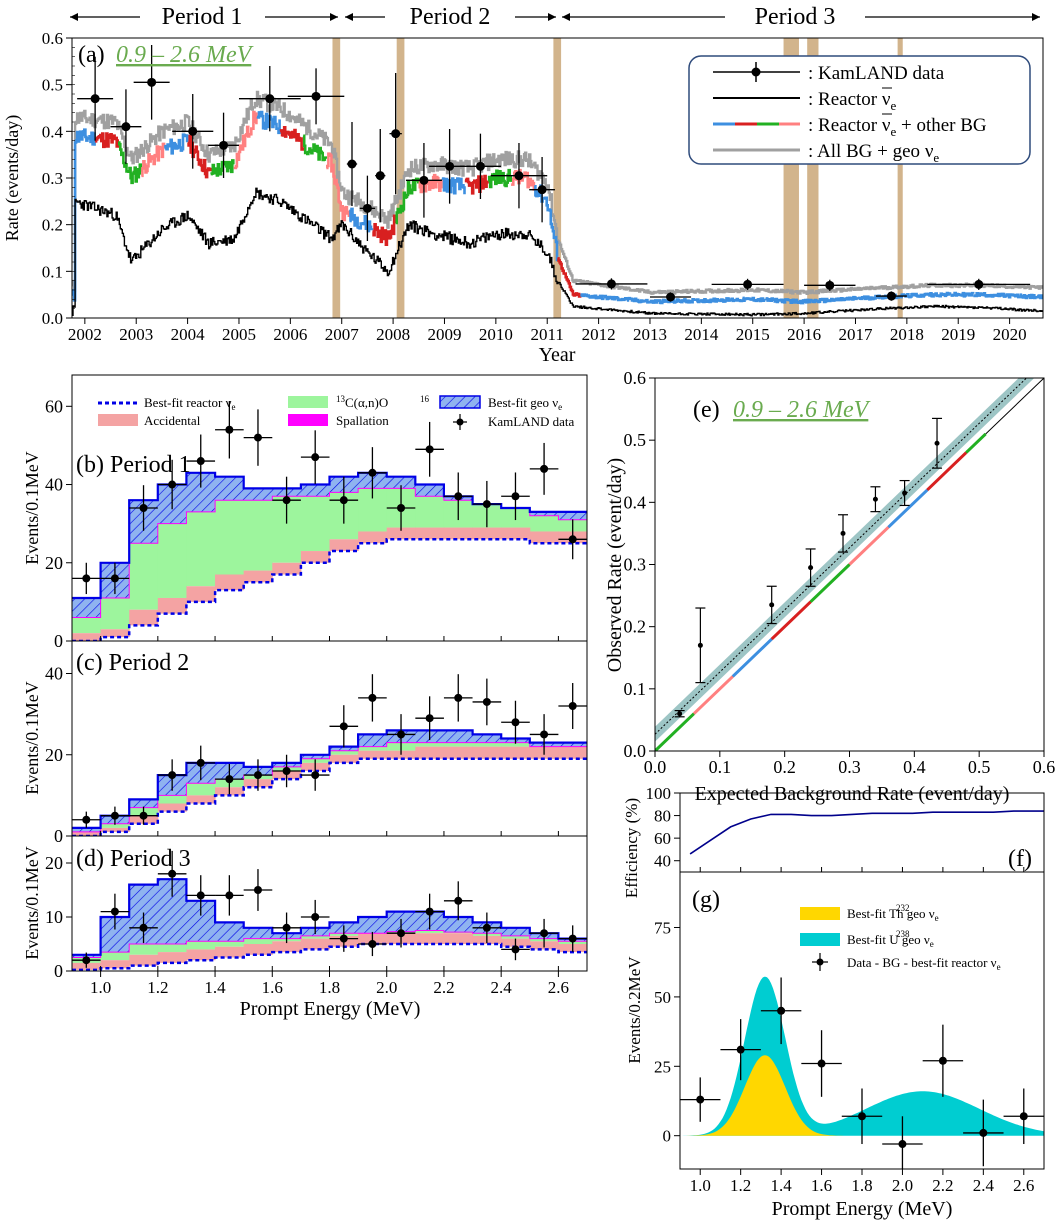 The width and height of the screenshot is (1063, 1224). What do you see at coordinates (795, 17) in the screenshot?
I see `period-3-label: Period 3` at bounding box center [795, 17].